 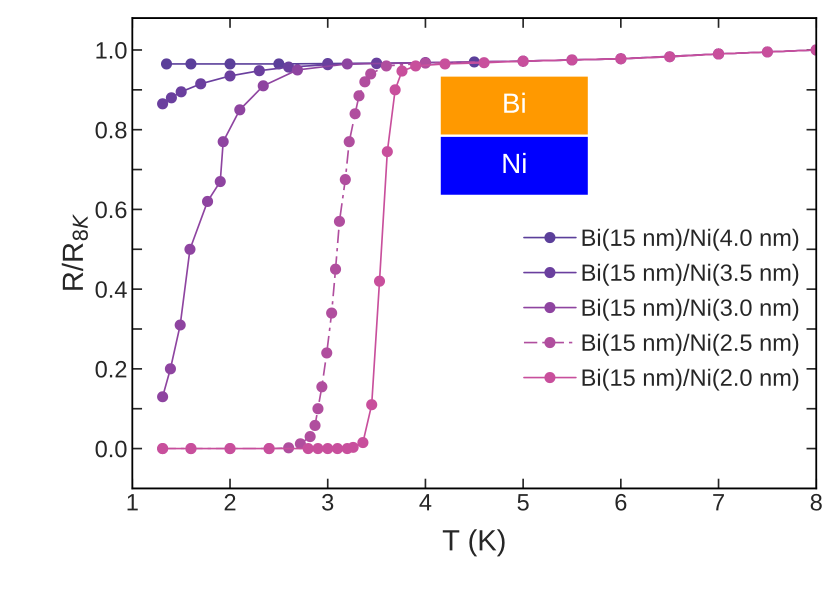 What do you see at coordinates (690, 239) in the screenshot?
I see `legend-label: Bi(15 nm)/Ni(4.0 nm)` at bounding box center [690, 239].